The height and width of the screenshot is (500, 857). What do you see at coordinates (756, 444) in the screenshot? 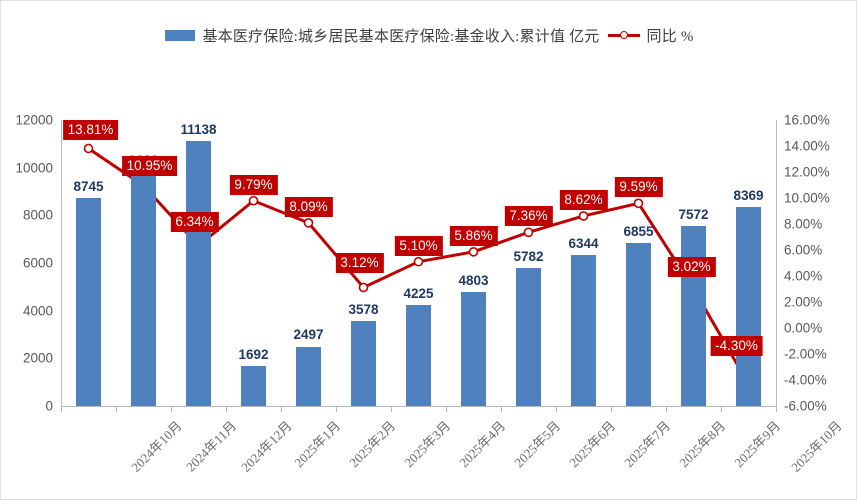
I see `x-axis-category-label: 2025年9月` at bounding box center [756, 444].